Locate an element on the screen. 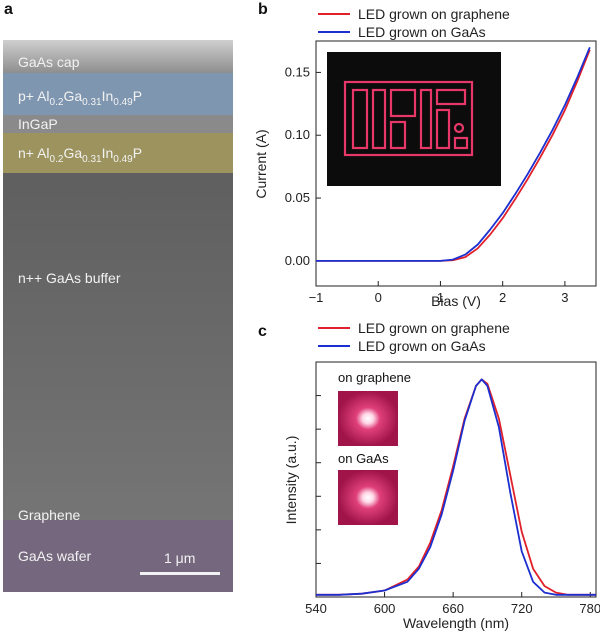  spectrum-legend-gaas: LED grown on GaAs is located at coordinates (422, 346).